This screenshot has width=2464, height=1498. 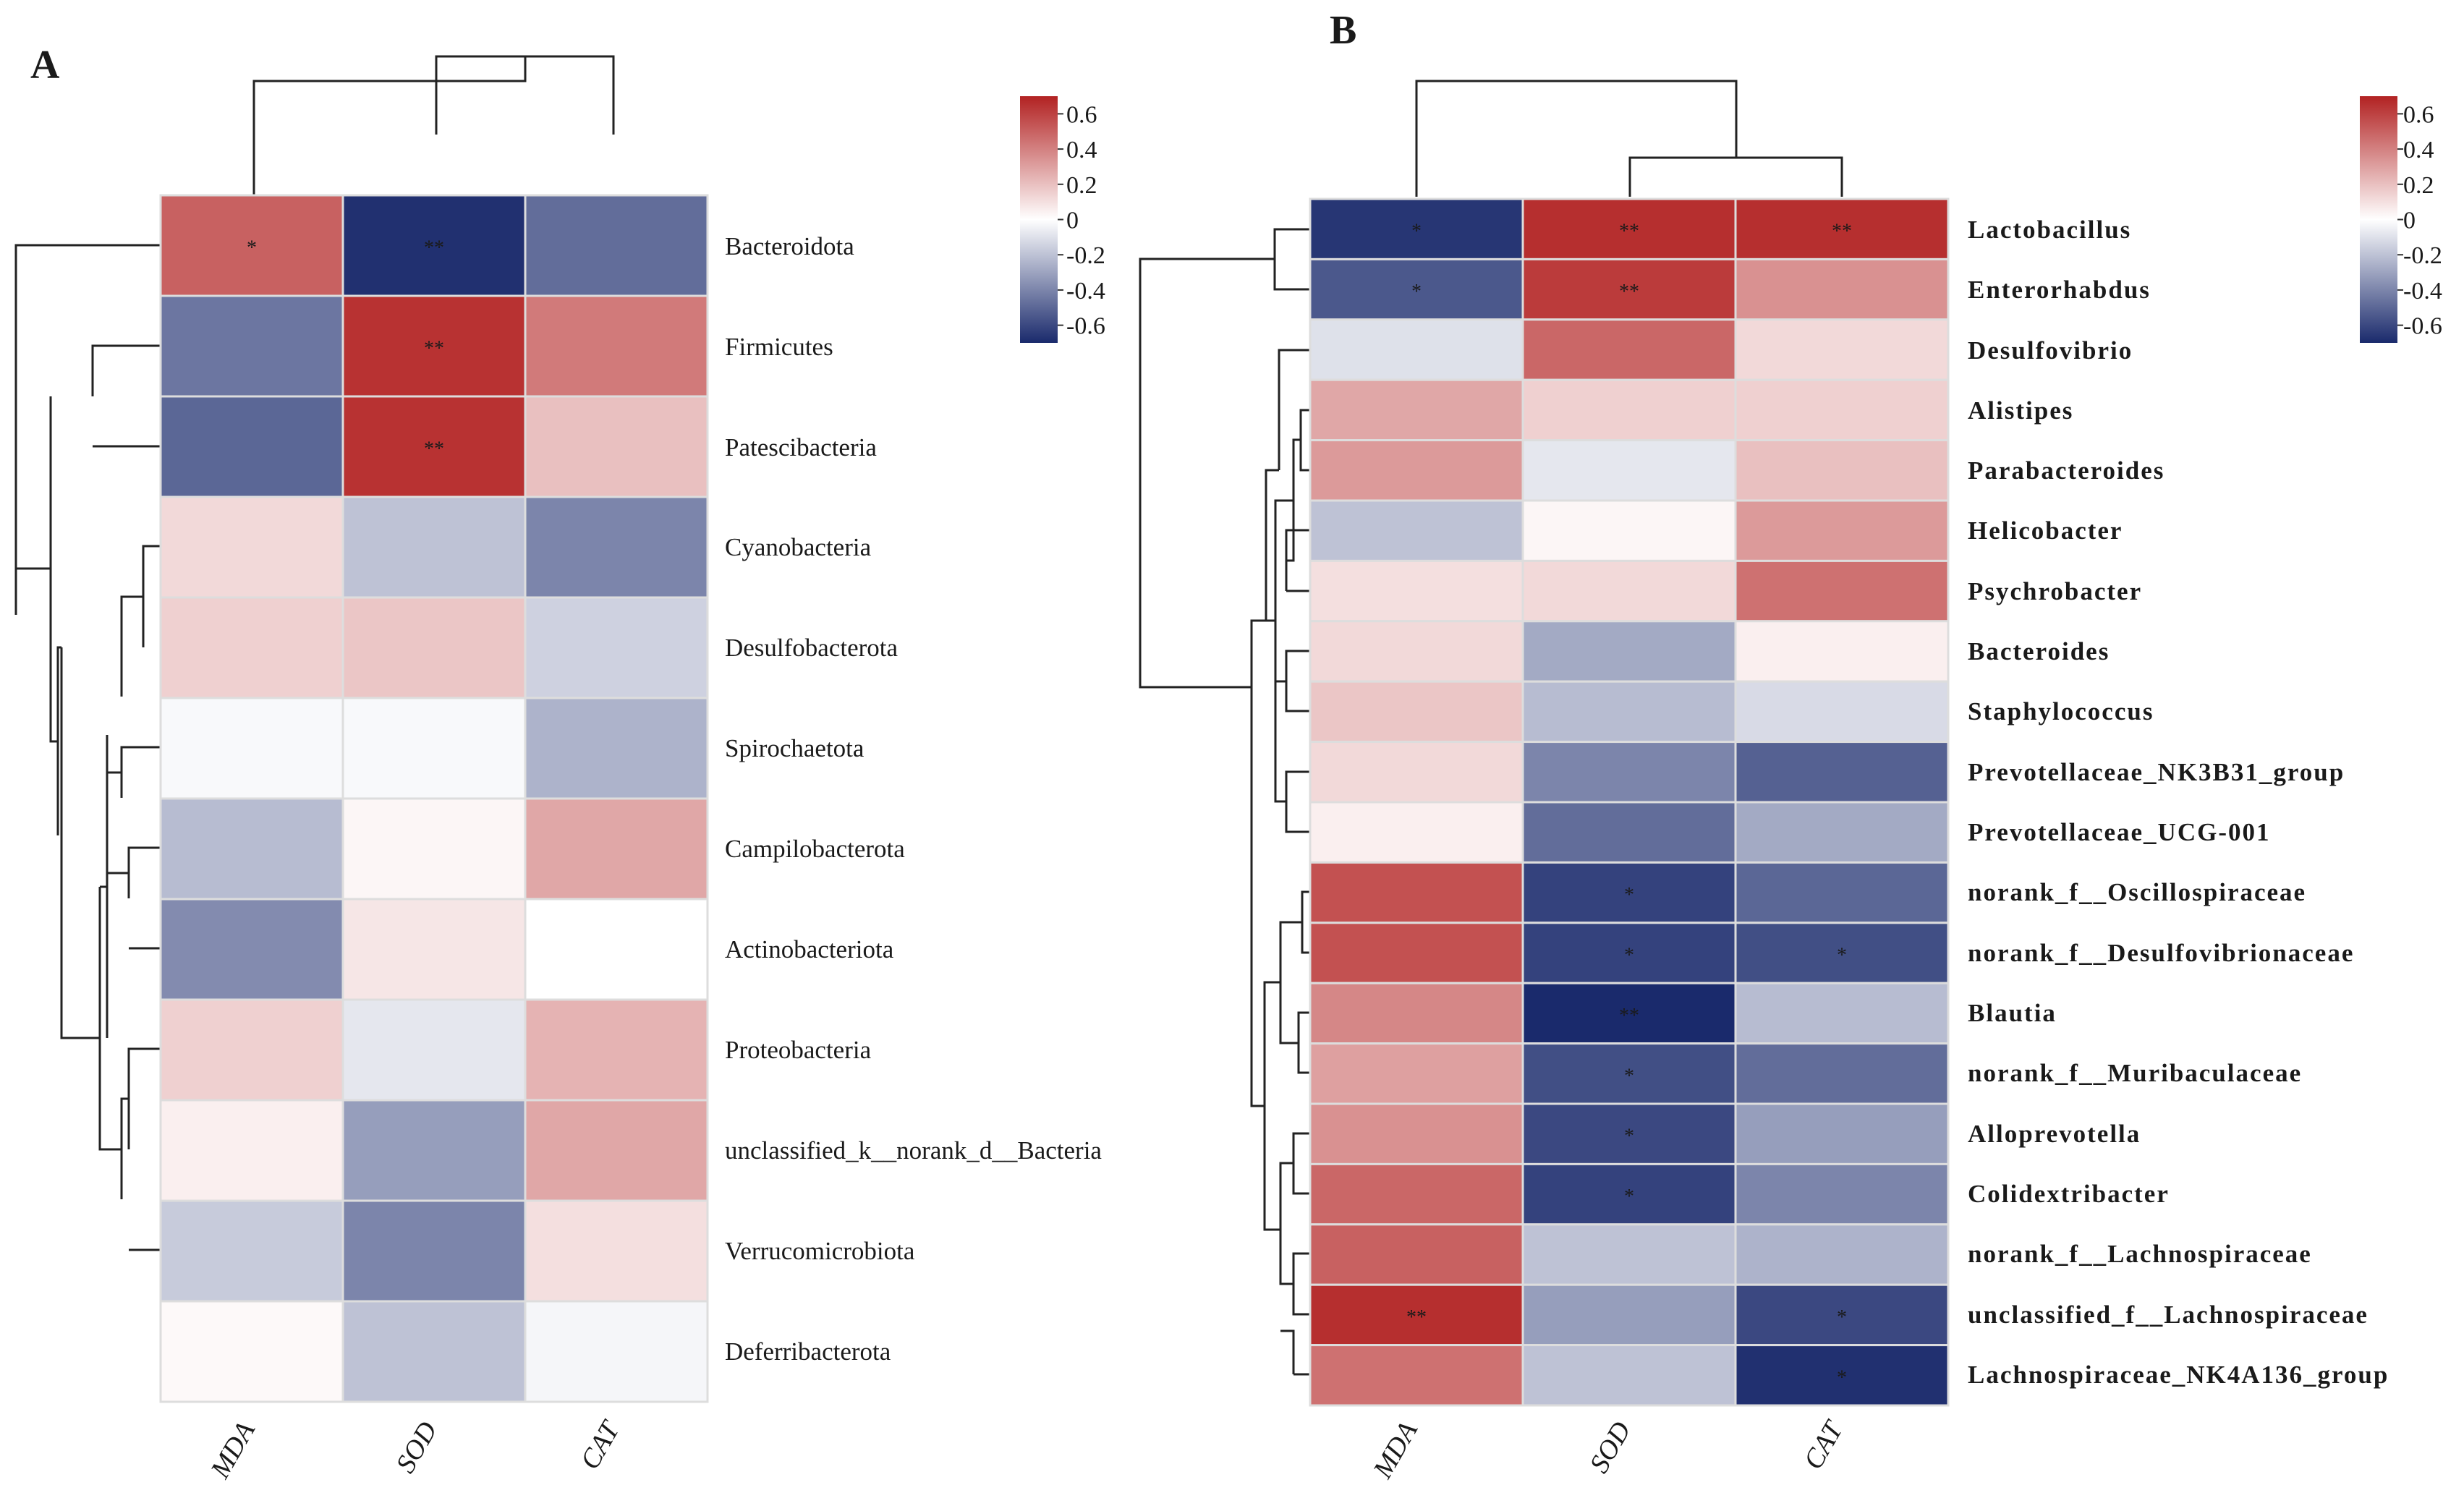 What do you see at coordinates (1824, 1445) in the screenshot?
I see `column-label: CAT` at bounding box center [1824, 1445].